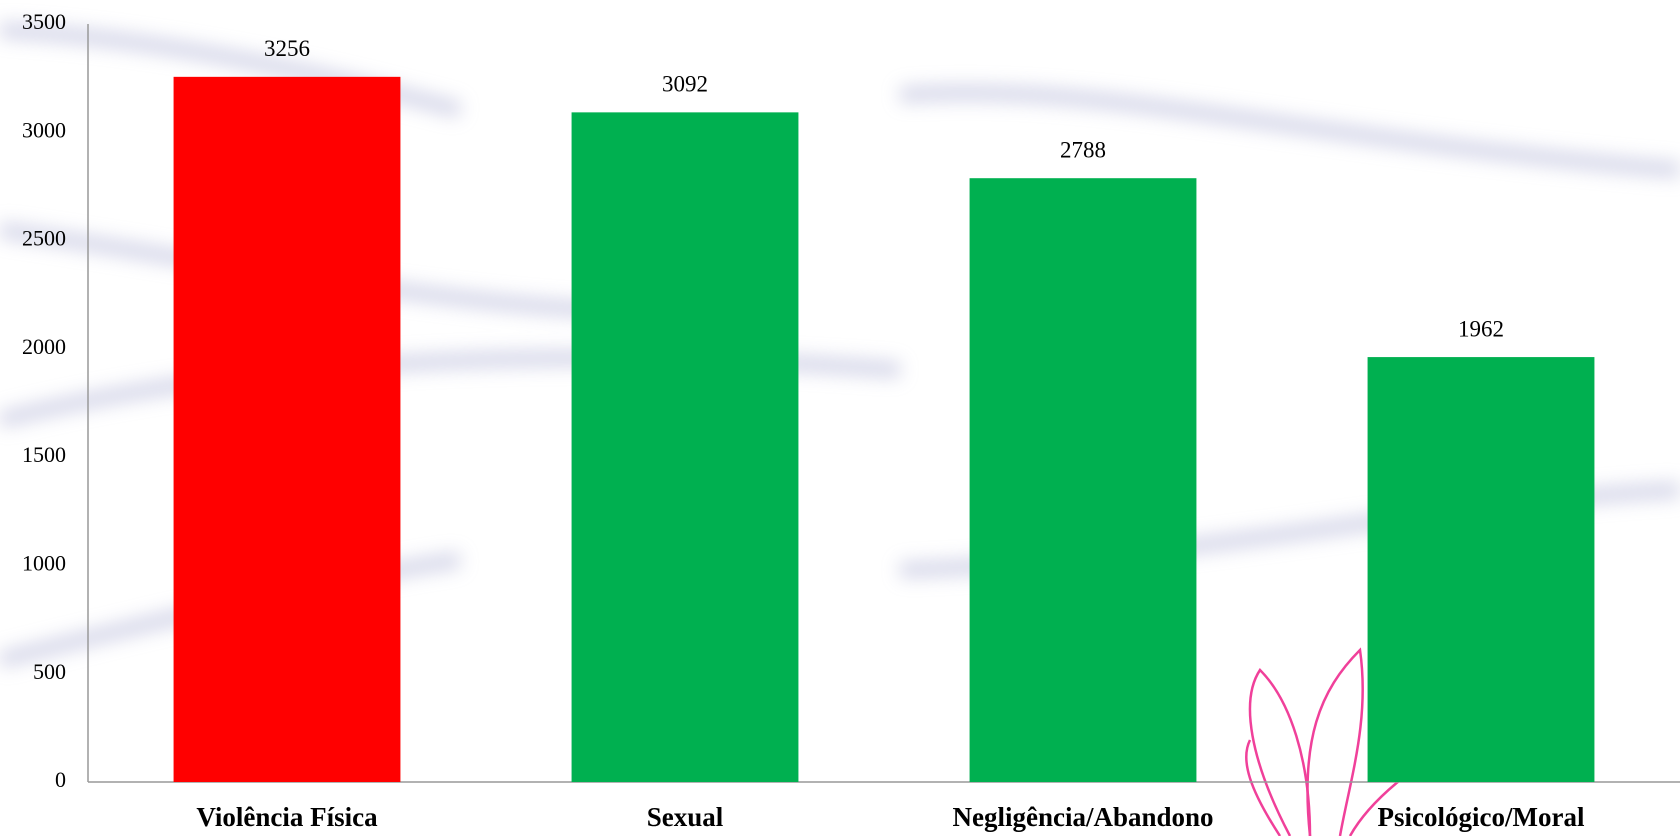 This screenshot has height=836, width=1680. What do you see at coordinates (44, 238) in the screenshot?
I see `y-tick-label: 2500` at bounding box center [44, 238].